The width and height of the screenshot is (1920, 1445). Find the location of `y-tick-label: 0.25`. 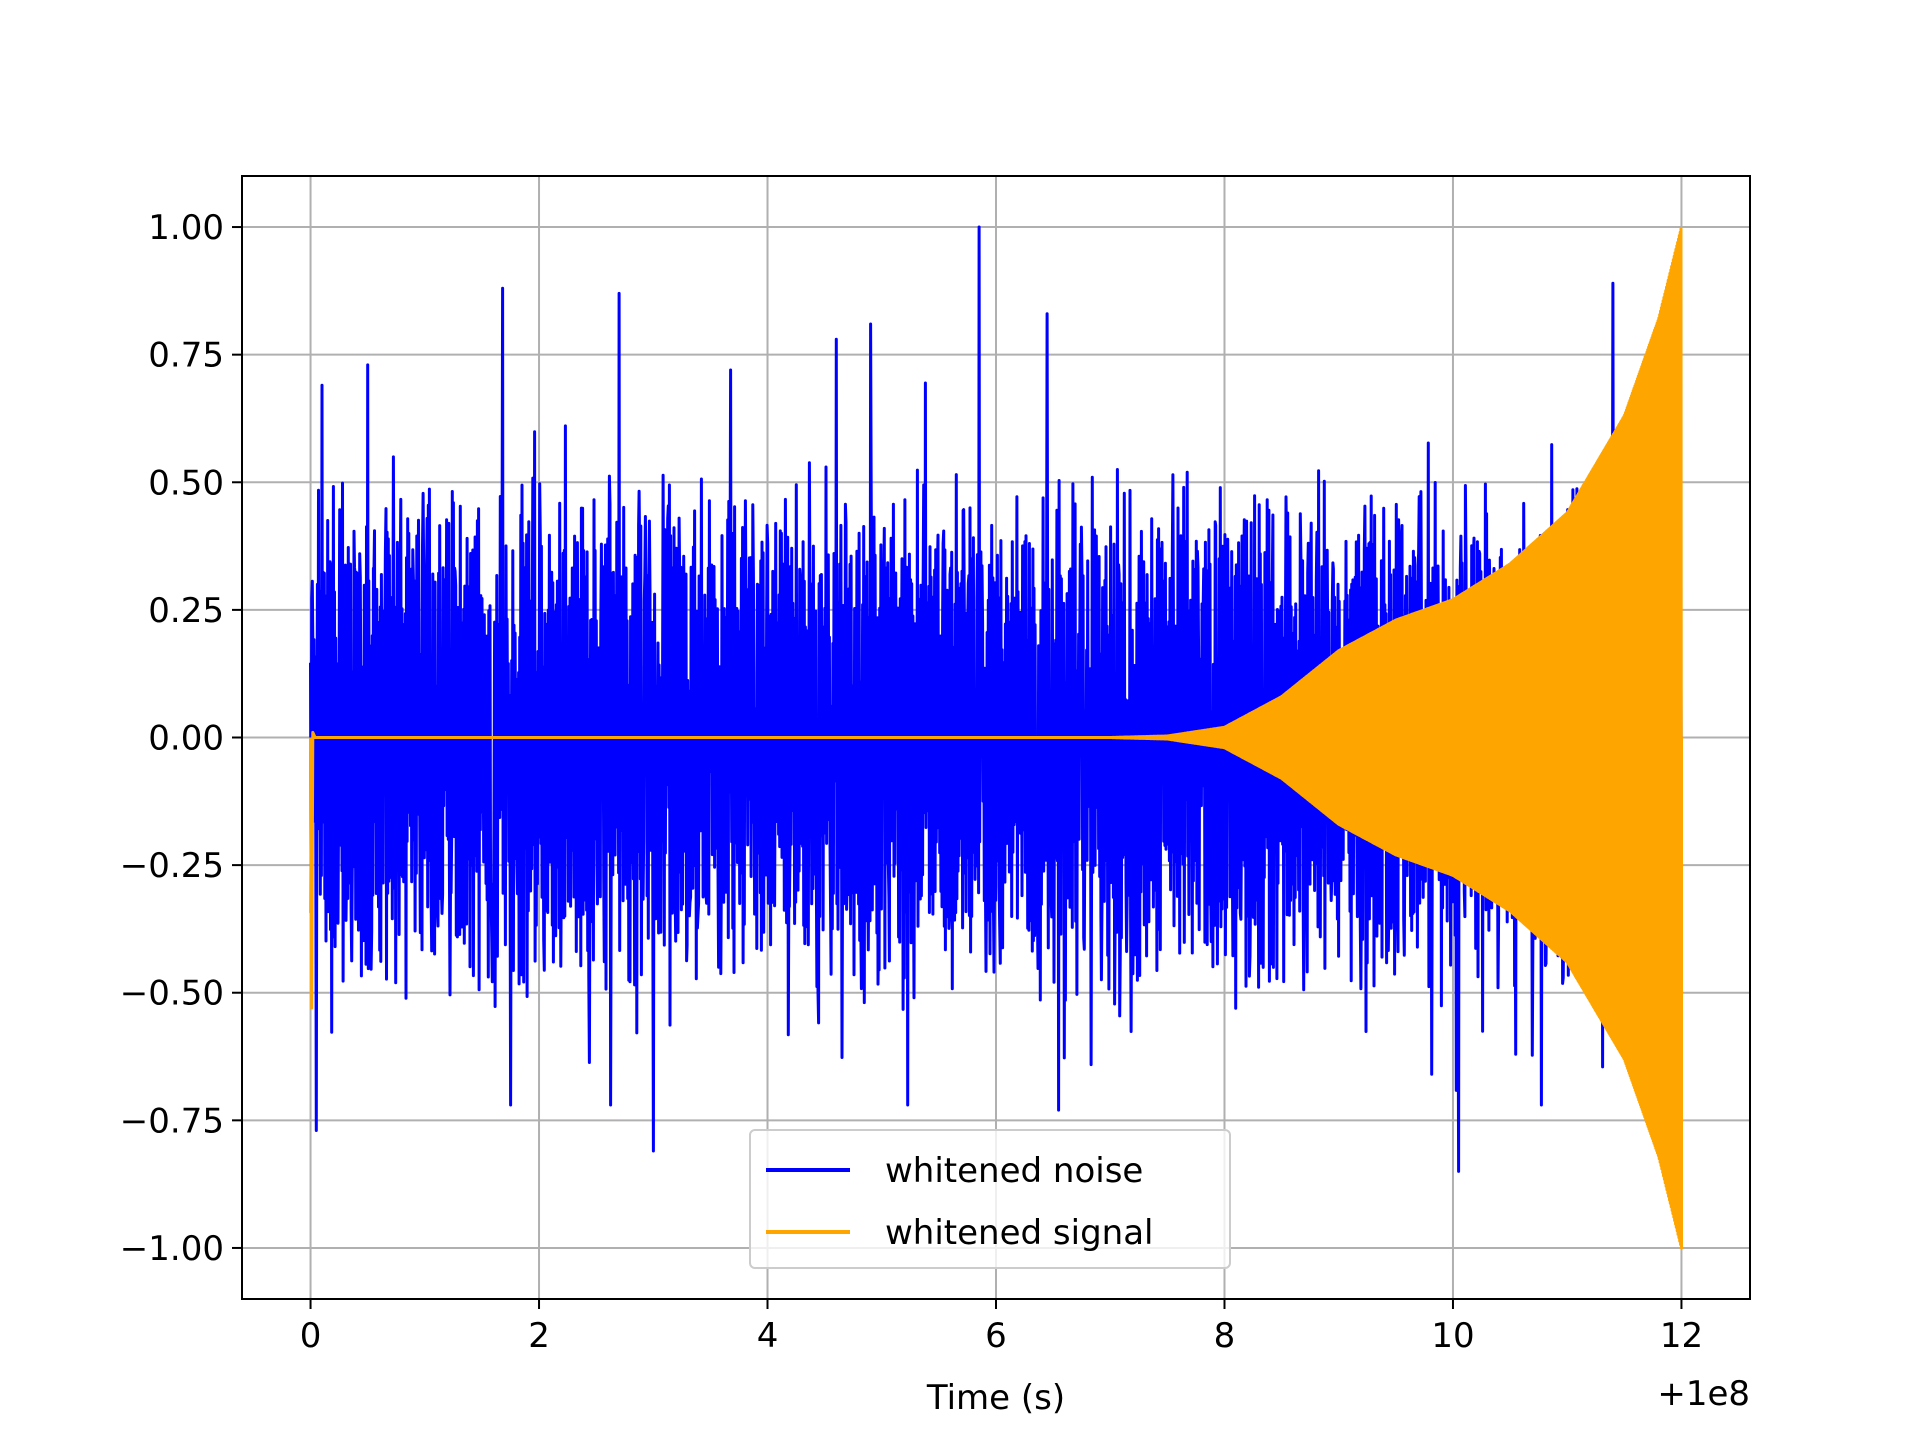

y-tick-label: 0.25 is located at coordinates (186, 611).